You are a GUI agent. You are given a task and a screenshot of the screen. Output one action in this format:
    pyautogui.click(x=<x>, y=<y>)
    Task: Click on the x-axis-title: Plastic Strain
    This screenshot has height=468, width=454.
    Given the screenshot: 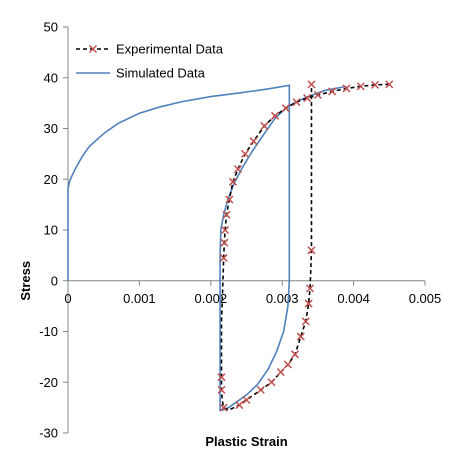 What is the action you would take?
    pyautogui.click(x=246, y=441)
    